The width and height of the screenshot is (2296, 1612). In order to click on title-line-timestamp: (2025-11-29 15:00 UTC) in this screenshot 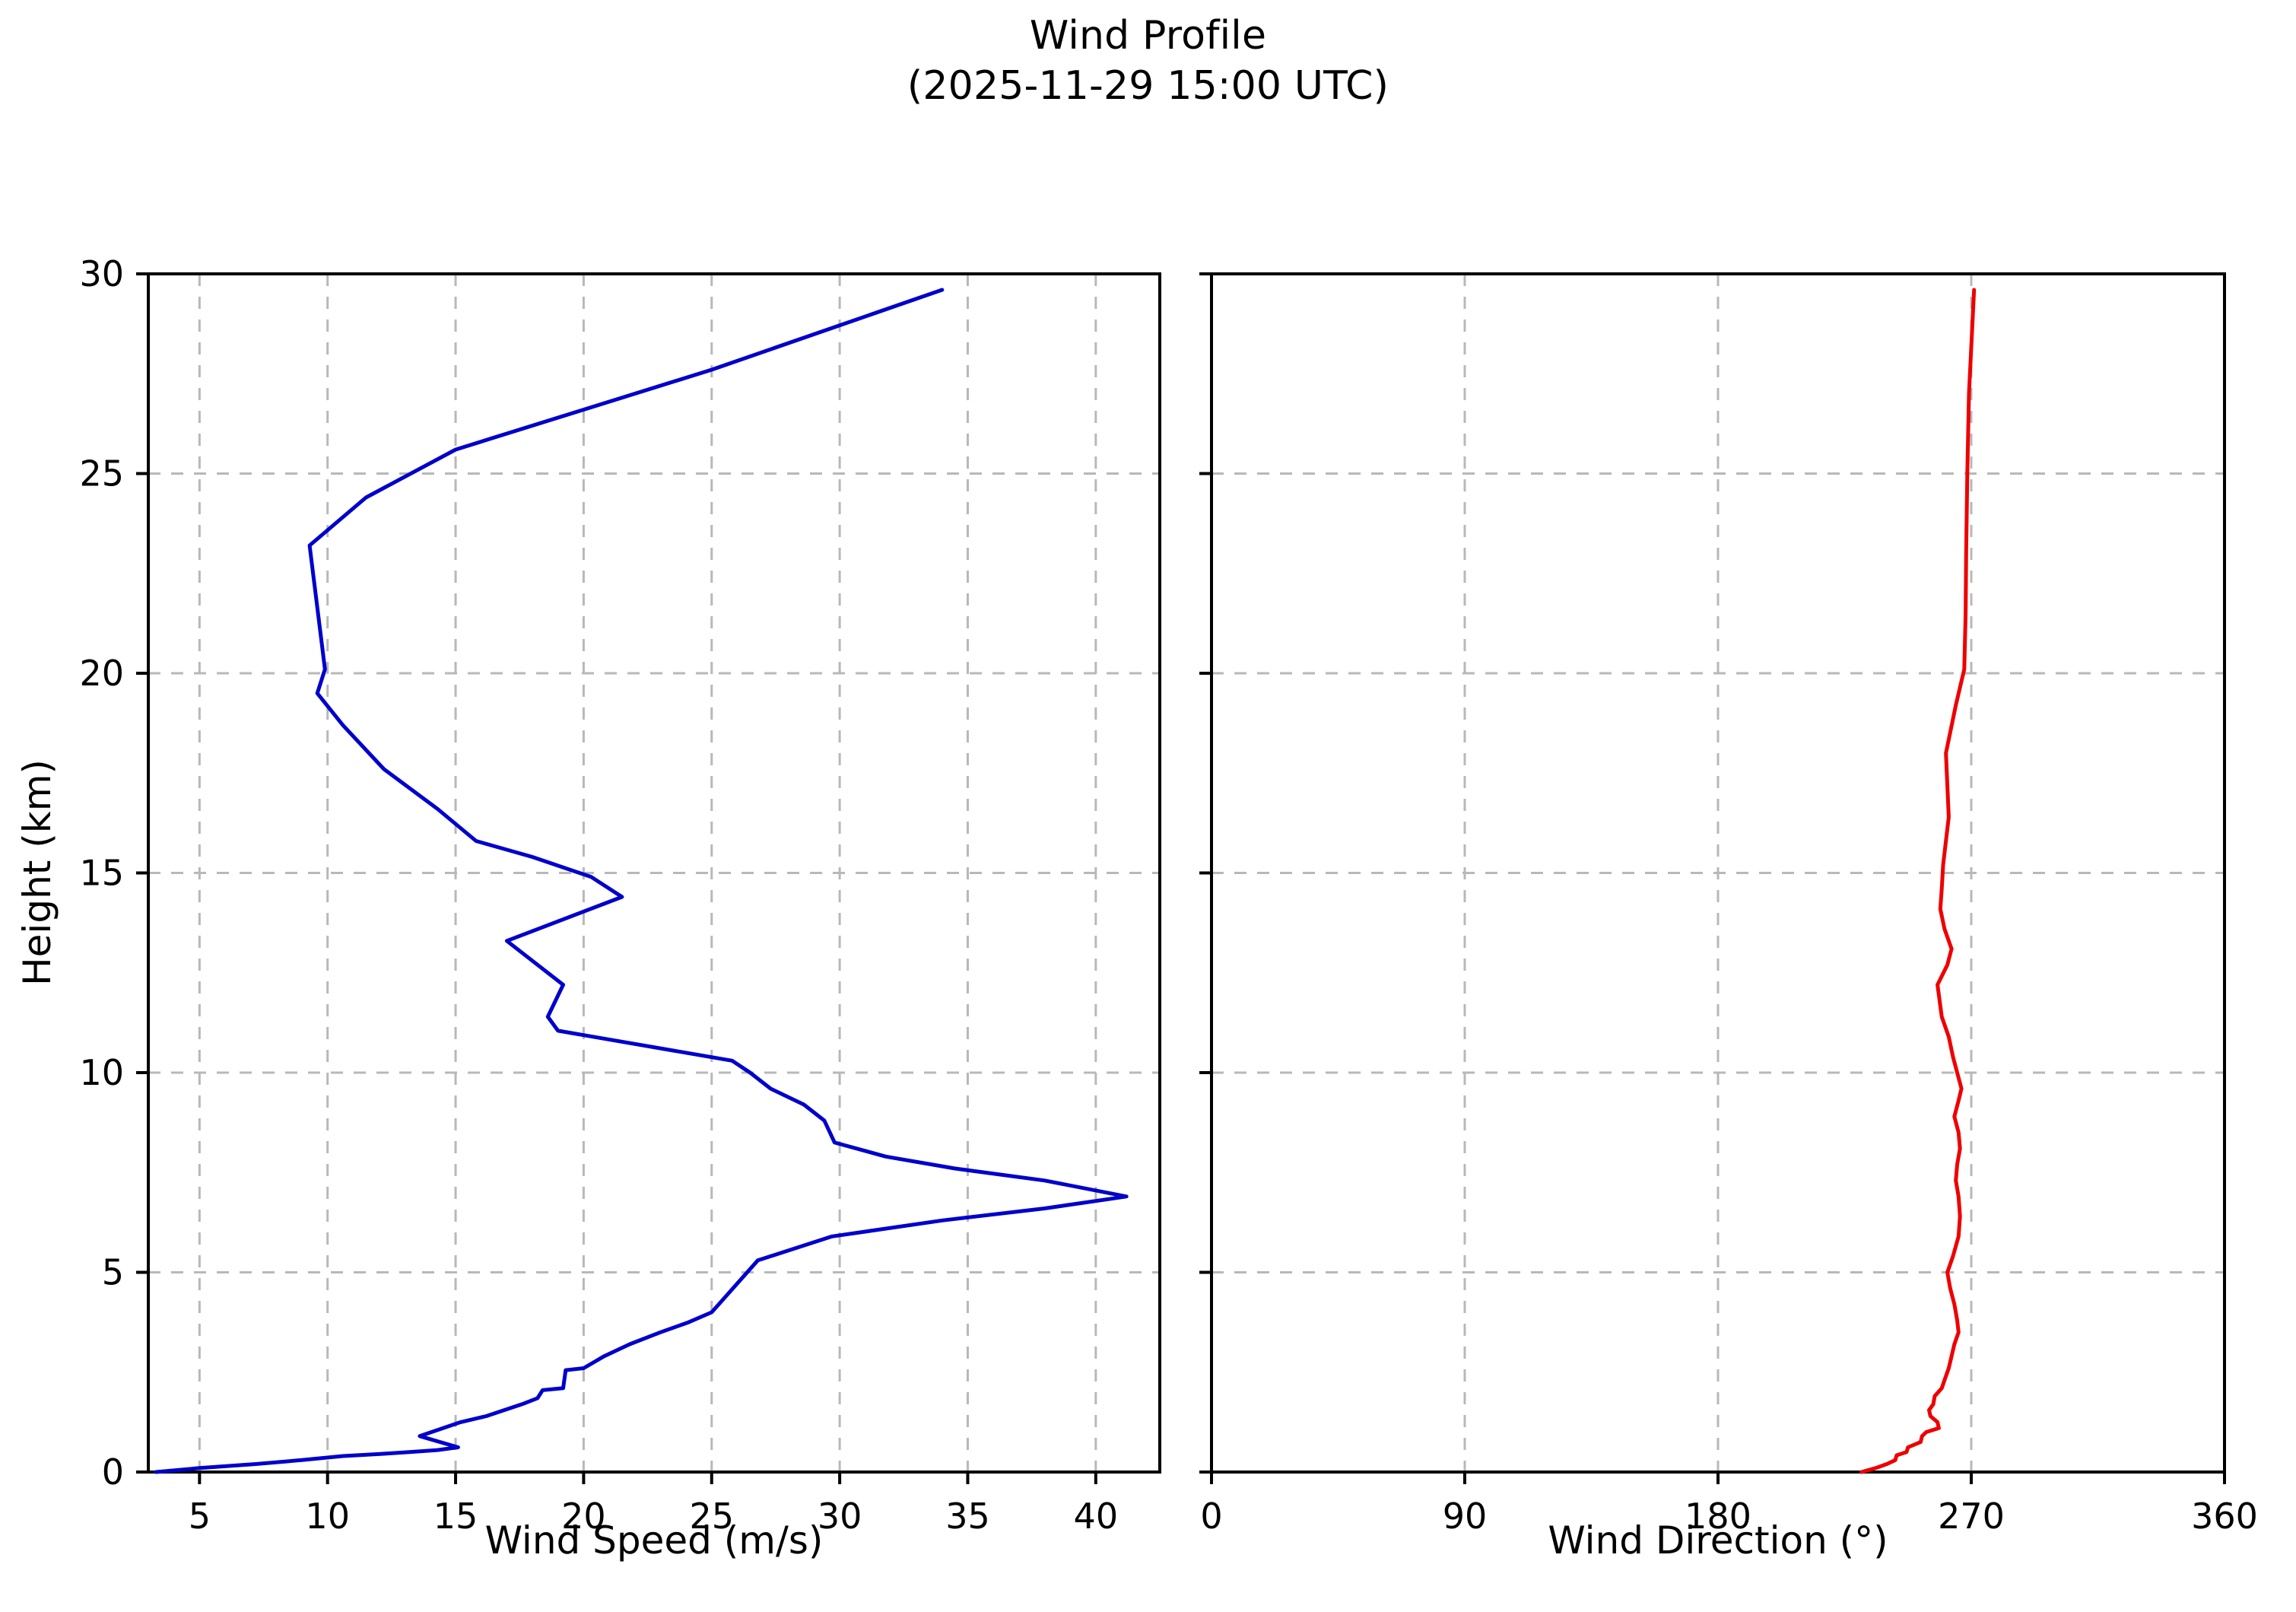, I will do `click(1148, 86)`.